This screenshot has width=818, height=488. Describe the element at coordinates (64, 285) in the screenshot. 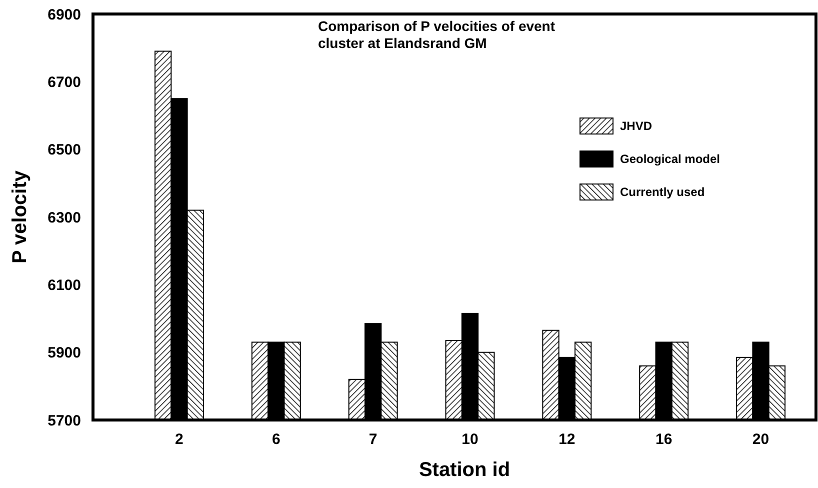

I see `y-tick-label: 6100` at that location.